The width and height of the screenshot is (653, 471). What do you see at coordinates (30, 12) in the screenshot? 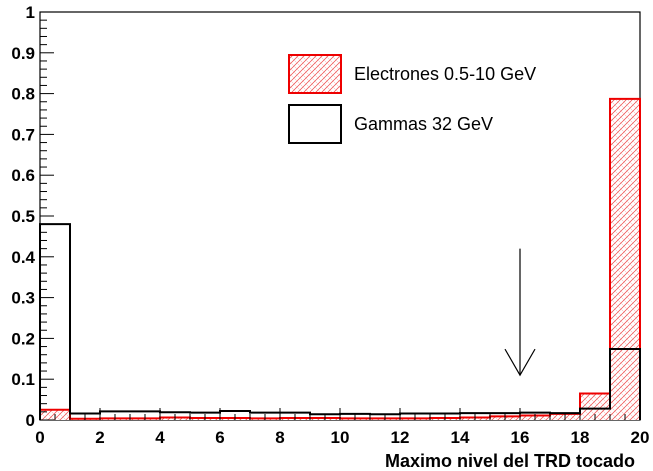
I see `y-tick-label-10: 1` at bounding box center [30, 12].